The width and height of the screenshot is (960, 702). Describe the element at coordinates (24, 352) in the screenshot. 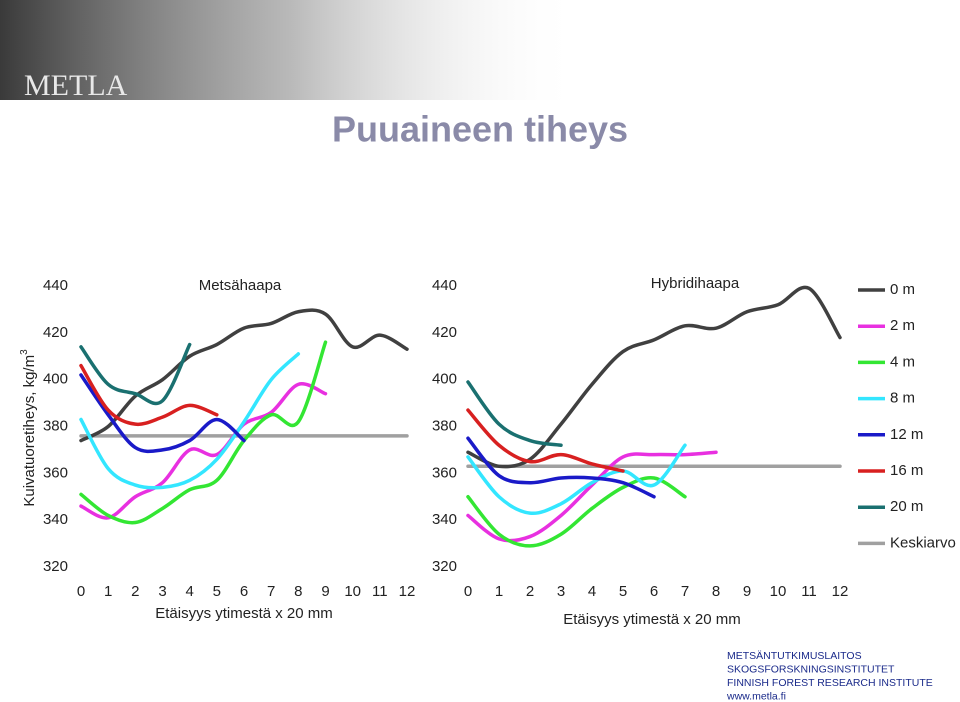

I see `y-label-sup: 3` at that location.